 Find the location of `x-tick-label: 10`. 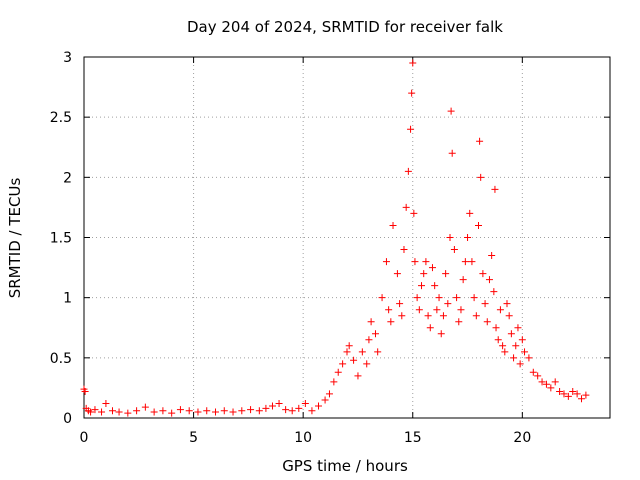

x-tick-label: 10 is located at coordinates (303, 438).